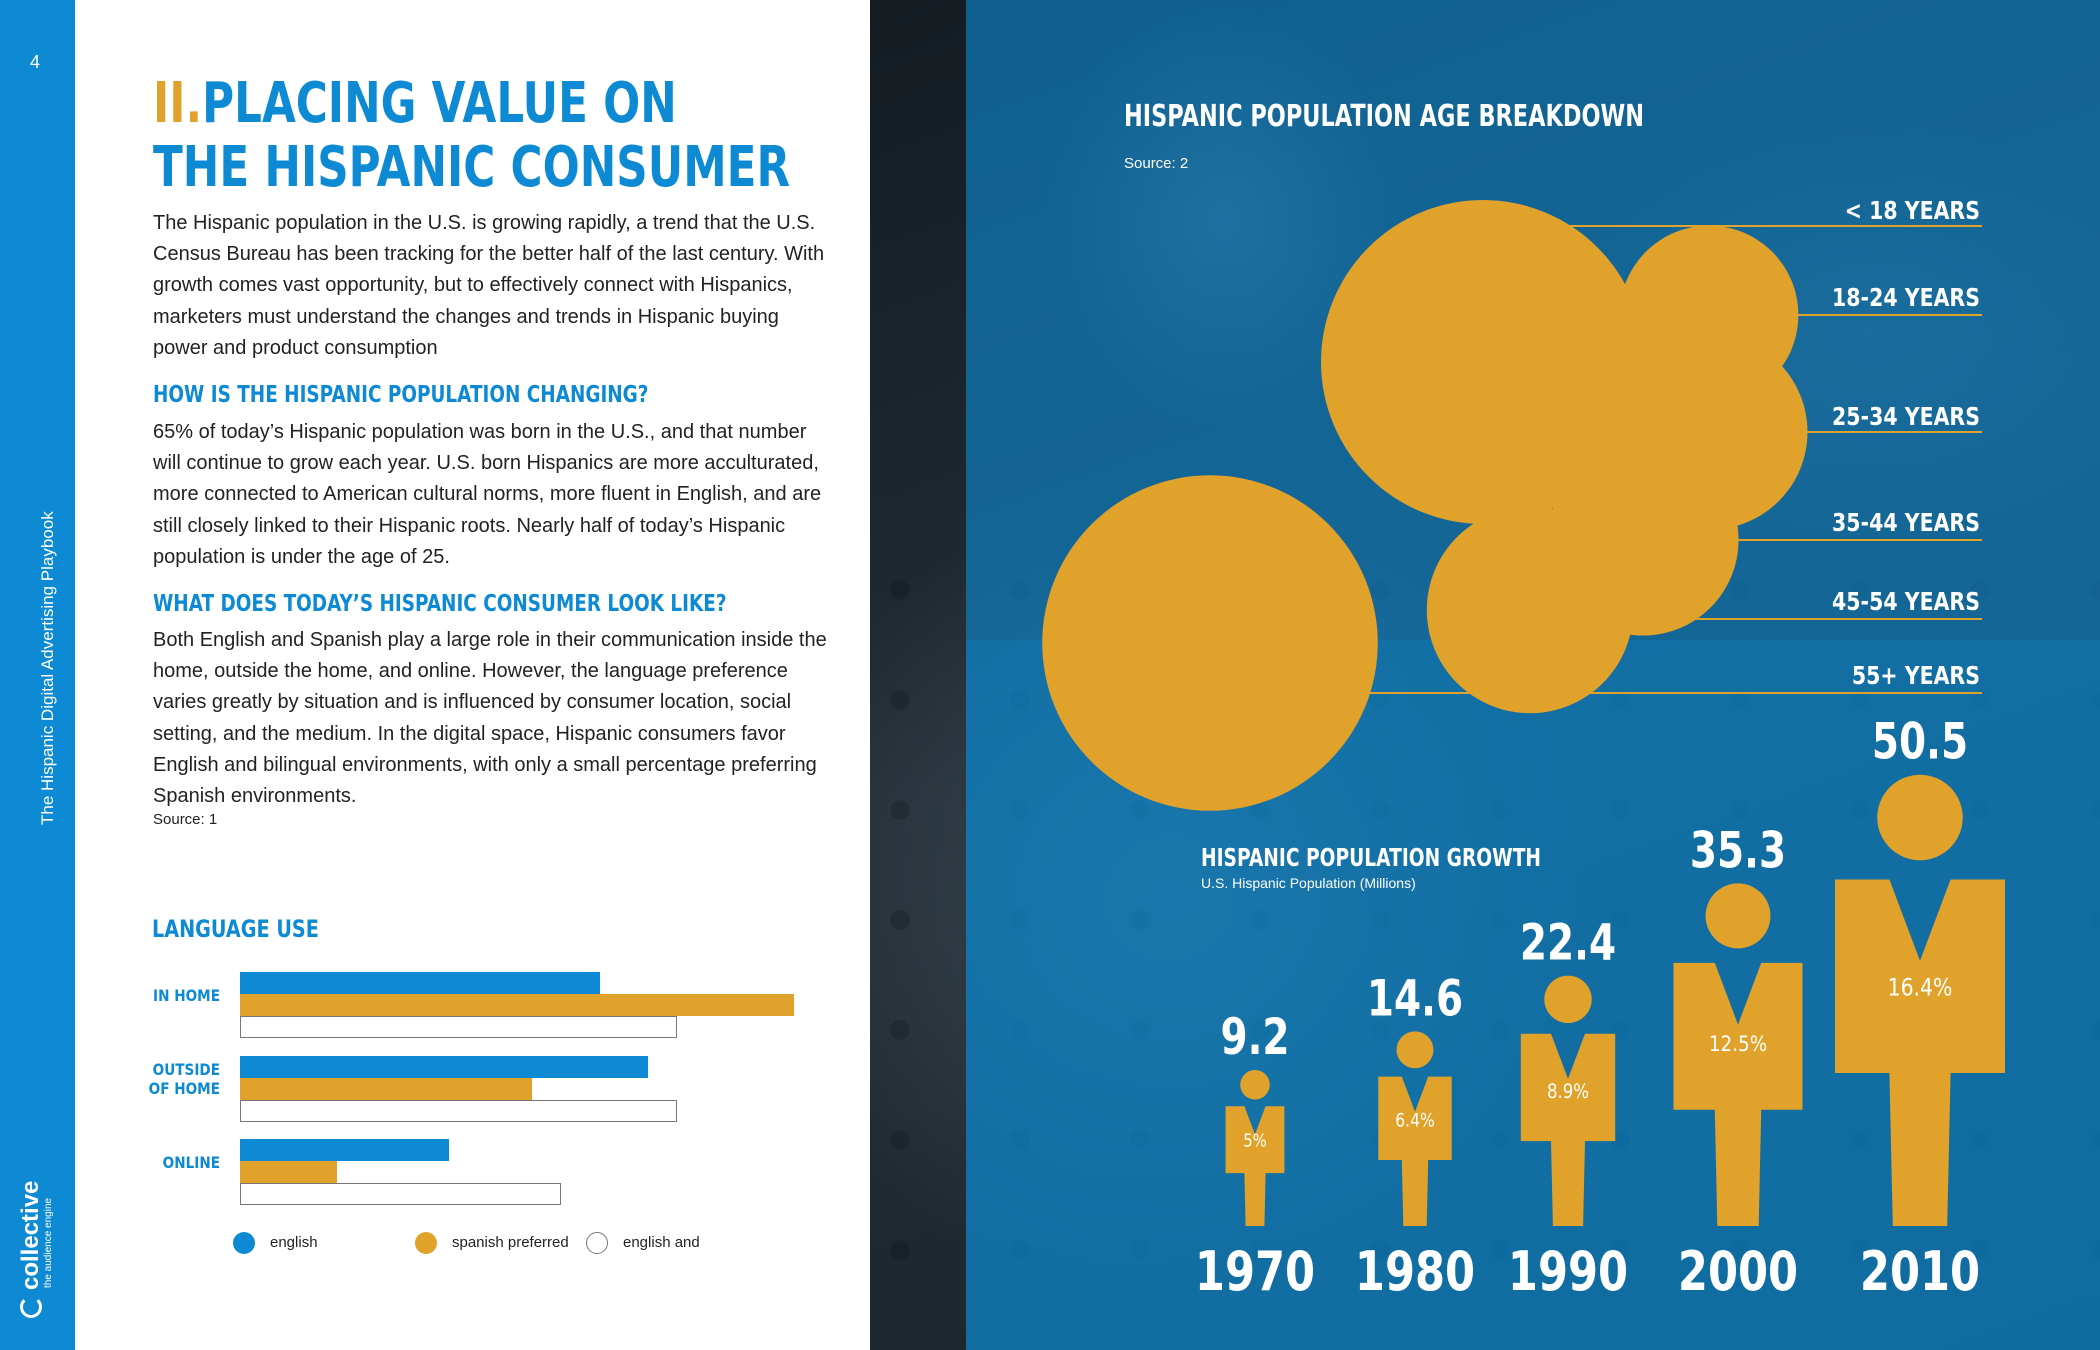 The height and width of the screenshot is (1350, 2100). Describe the element at coordinates (439, 103) in the screenshot. I see `title-line1: PLACING VALUE ON` at that location.